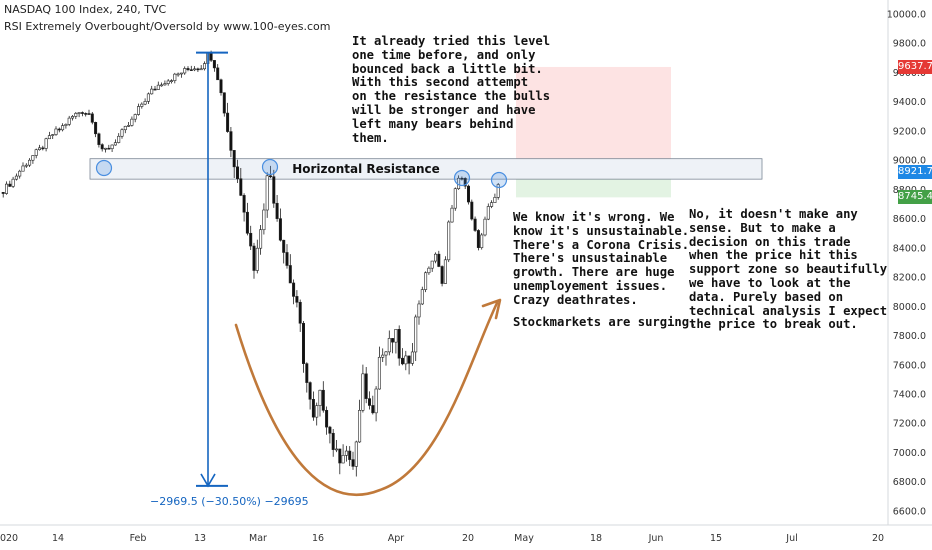  Describe the element at coordinates (915, 171) in the screenshot. I see `price-tag-entry: 8921.7` at that location.